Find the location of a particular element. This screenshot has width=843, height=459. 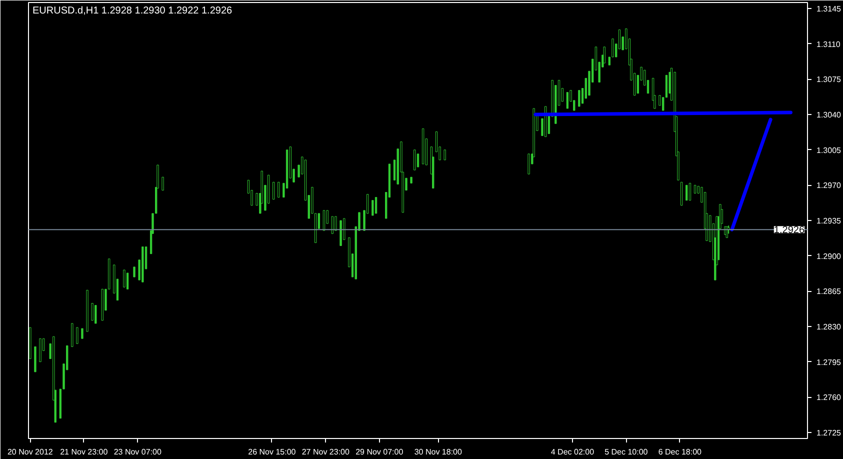

x-tick-label: 23 Nov 07:00 is located at coordinates (138, 452).